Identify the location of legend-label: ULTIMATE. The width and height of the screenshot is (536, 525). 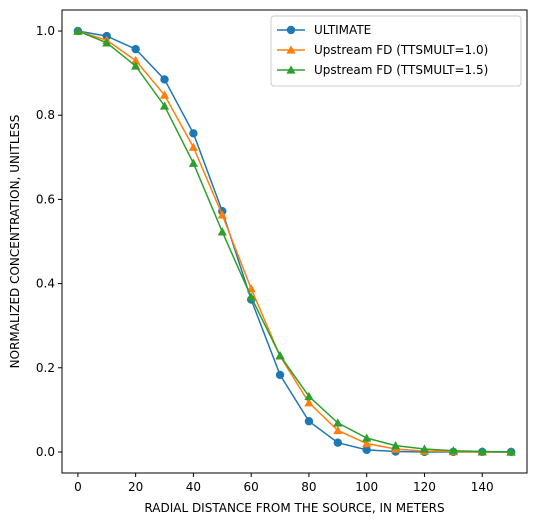
(342, 30).